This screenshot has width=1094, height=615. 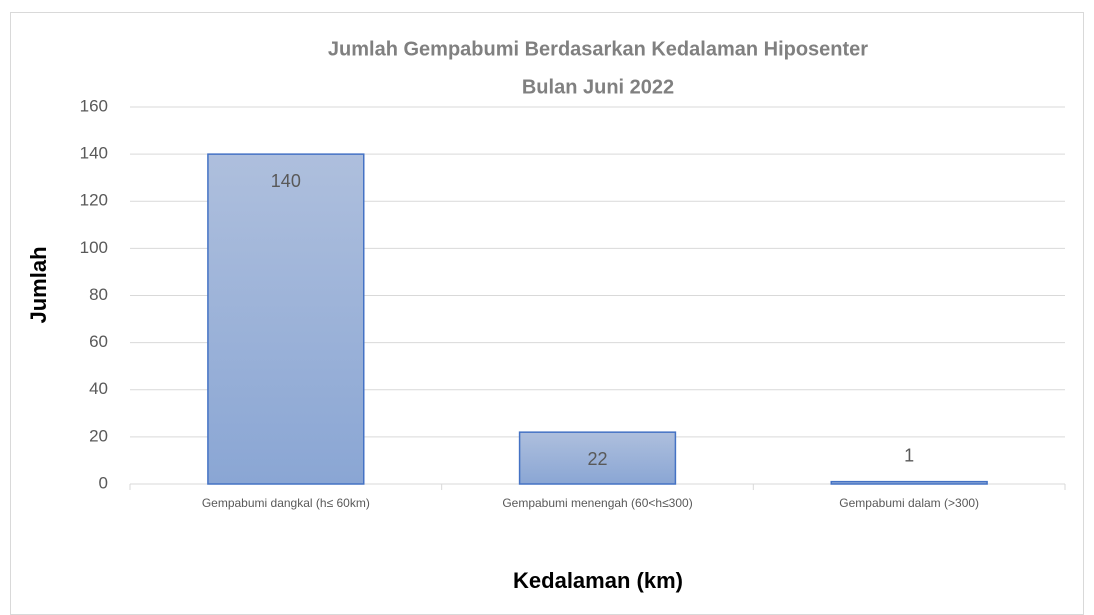 What do you see at coordinates (597, 503) in the screenshot?
I see `x-tick-label: Gempabumi menengah (60<h≤300)` at bounding box center [597, 503].